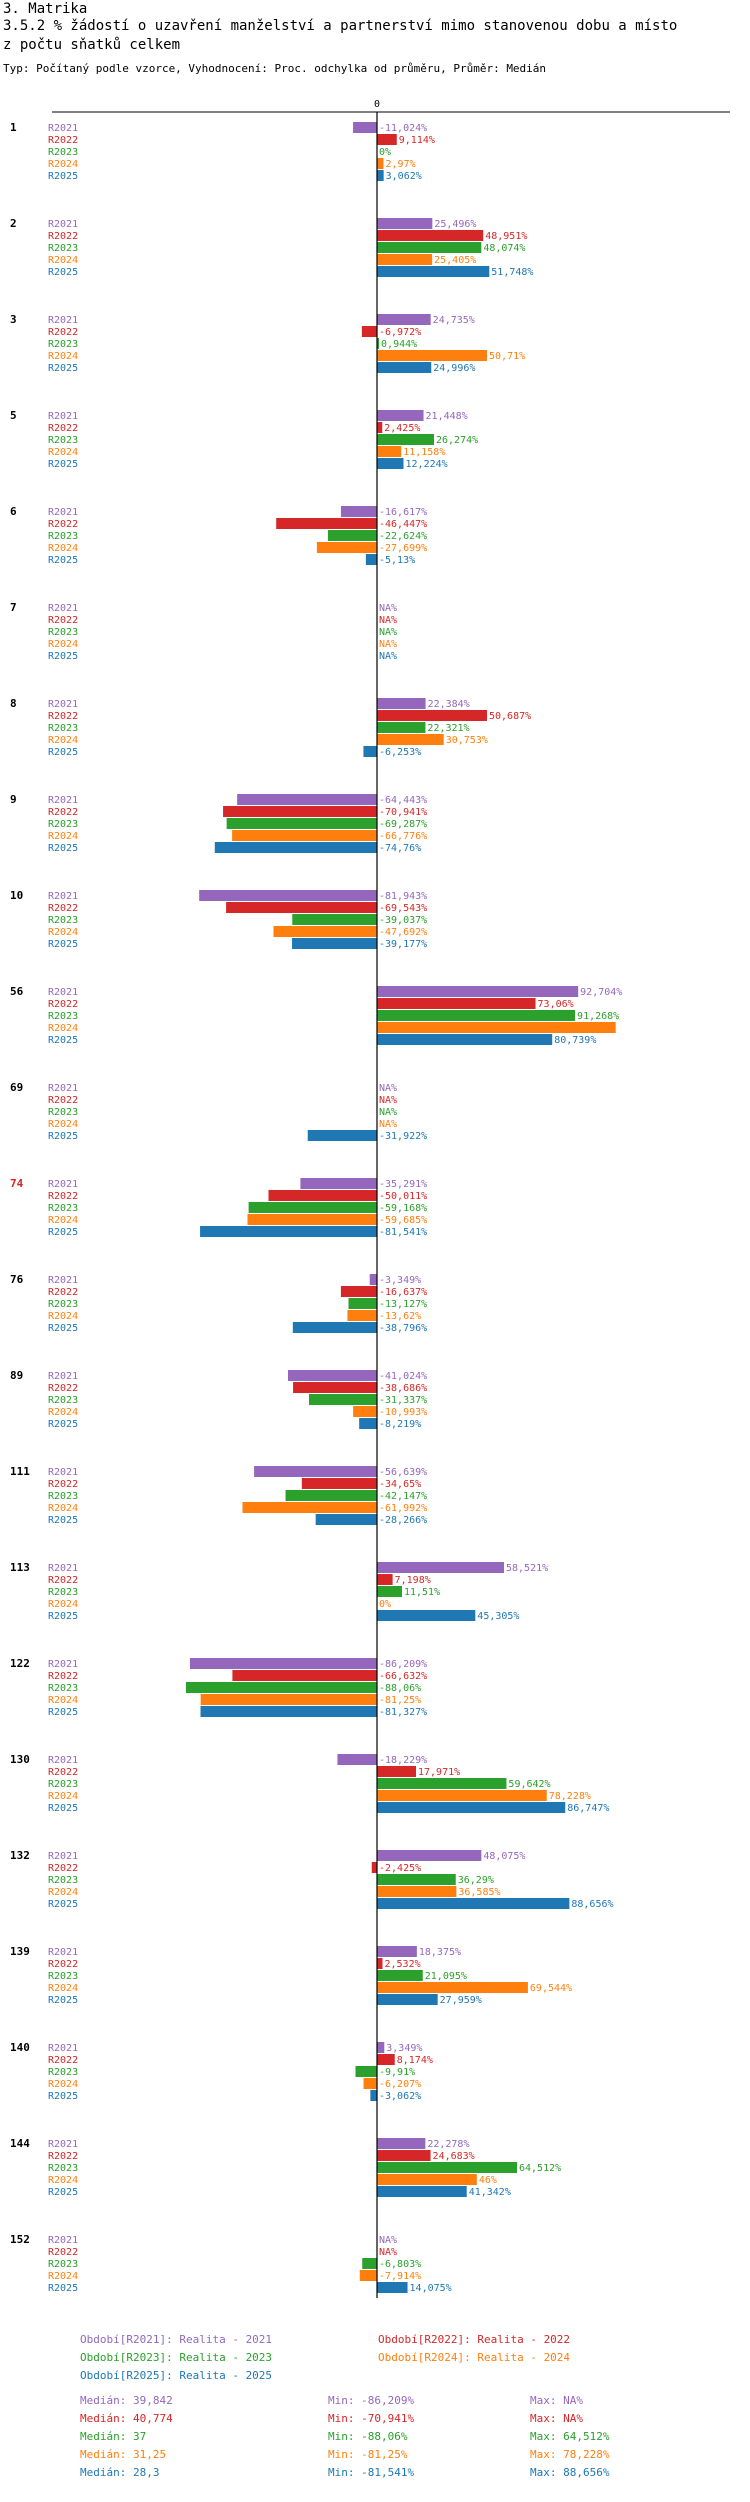 Image resolution: width=750 pixels, height=2502 pixels. I want to click on data-label: -39,037%, so click(403, 920).